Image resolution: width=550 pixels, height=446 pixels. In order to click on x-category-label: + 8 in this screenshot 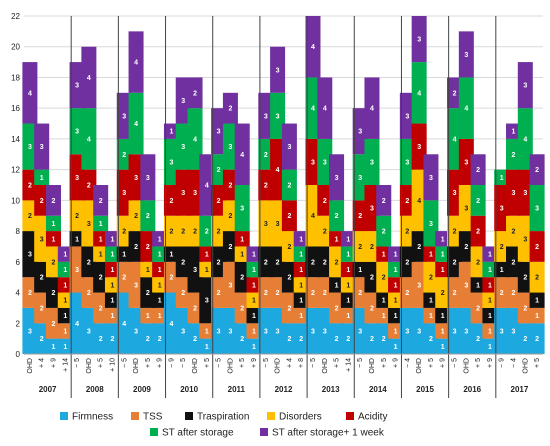, I will do `click(301, 363)`.